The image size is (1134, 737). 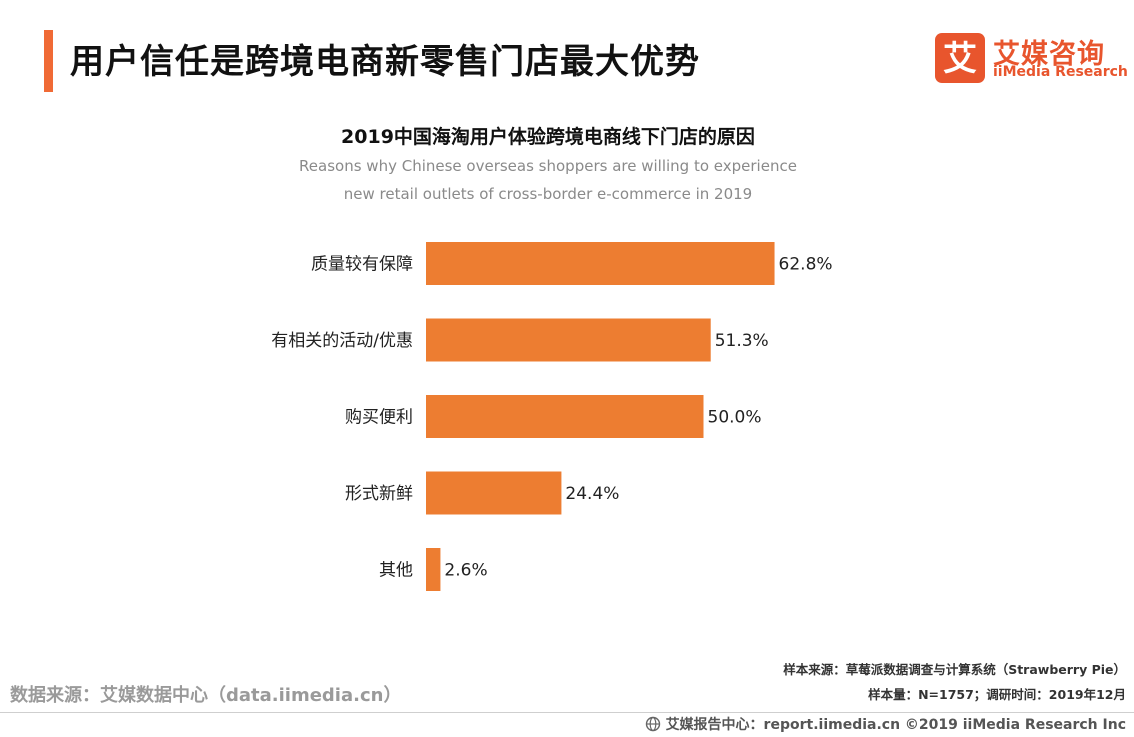 What do you see at coordinates (342, 341) in the screenshot?
I see `category-label: 有相关的活动/优惠` at bounding box center [342, 341].